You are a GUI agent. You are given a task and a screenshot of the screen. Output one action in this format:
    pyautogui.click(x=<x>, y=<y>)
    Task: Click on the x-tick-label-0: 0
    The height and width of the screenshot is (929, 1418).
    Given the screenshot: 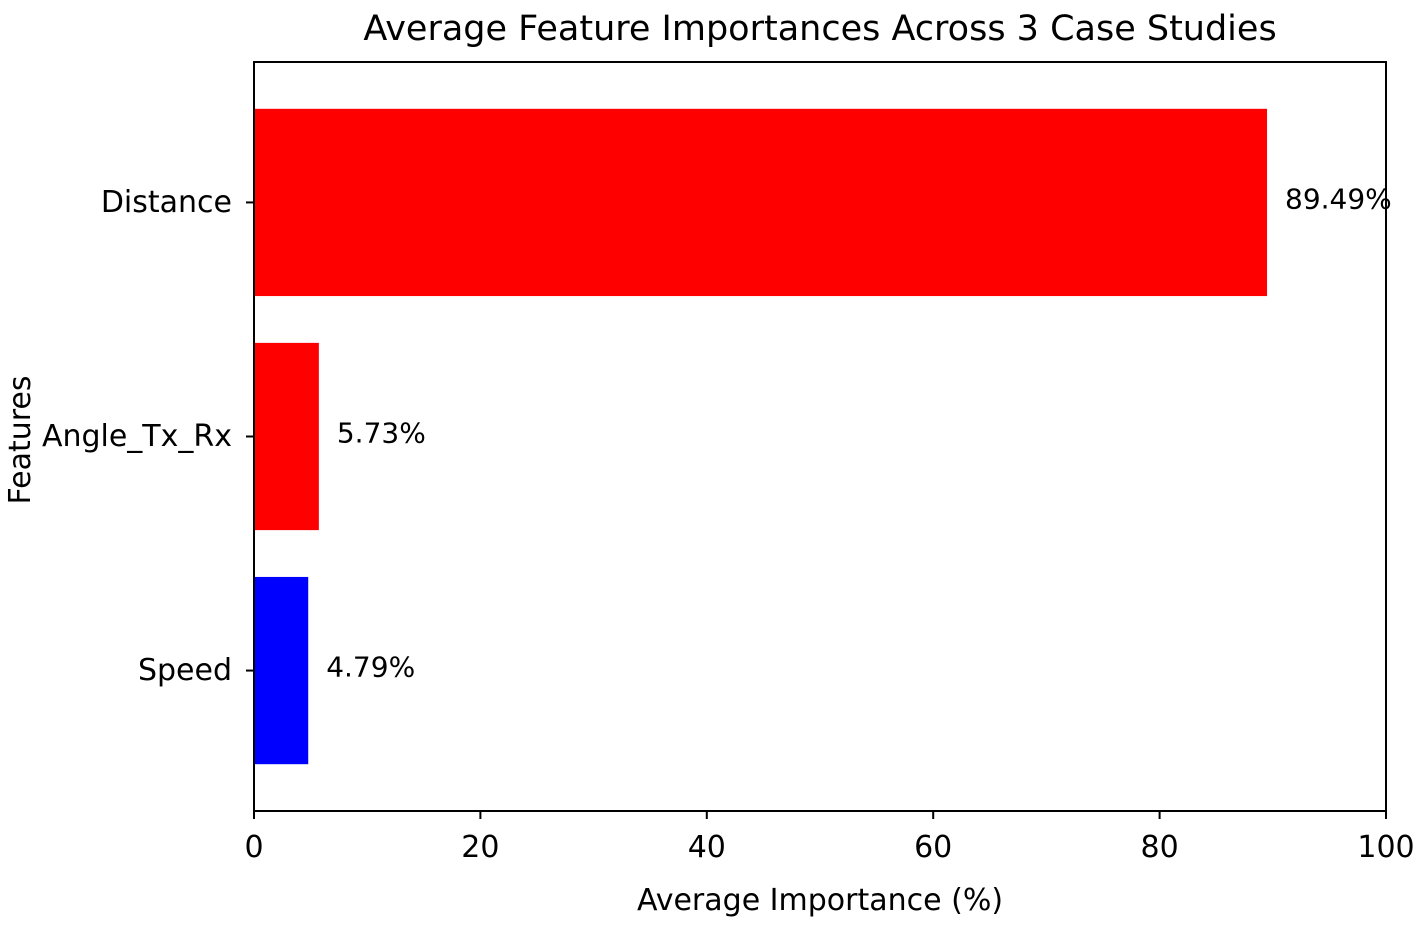 What is the action you would take?
    pyautogui.click(x=253, y=847)
    